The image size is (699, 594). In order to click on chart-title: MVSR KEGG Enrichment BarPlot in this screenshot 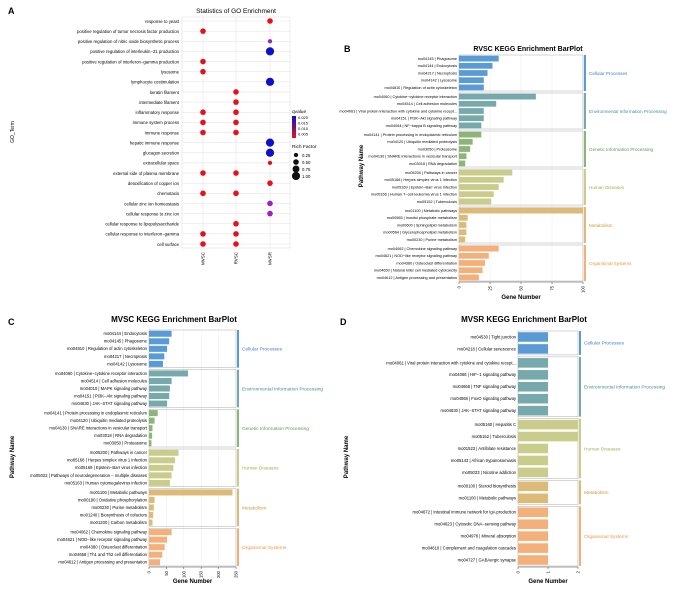, I will do `click(524, 319)`.